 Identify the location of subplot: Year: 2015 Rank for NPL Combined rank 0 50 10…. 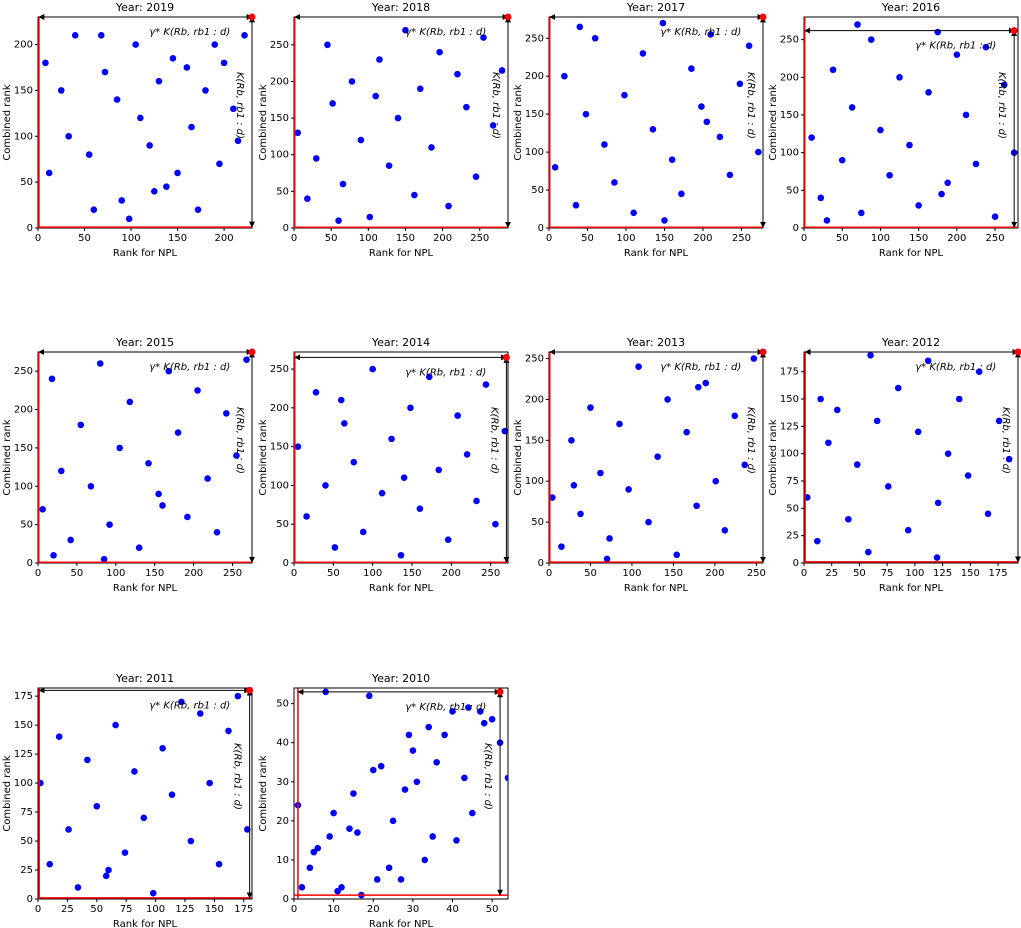
(129, 465).